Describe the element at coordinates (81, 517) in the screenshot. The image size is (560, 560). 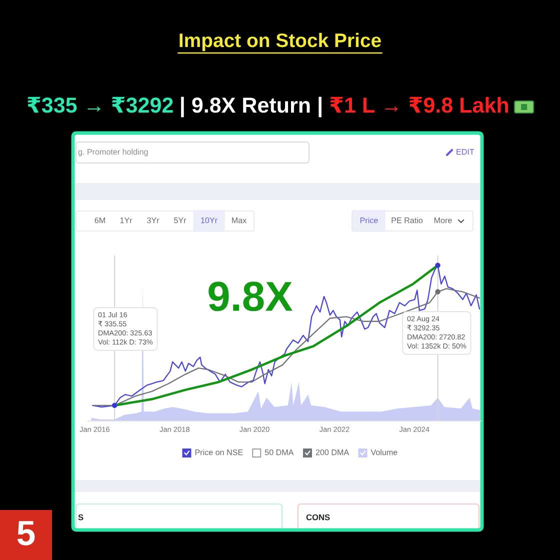
I see `text: S` at that location.